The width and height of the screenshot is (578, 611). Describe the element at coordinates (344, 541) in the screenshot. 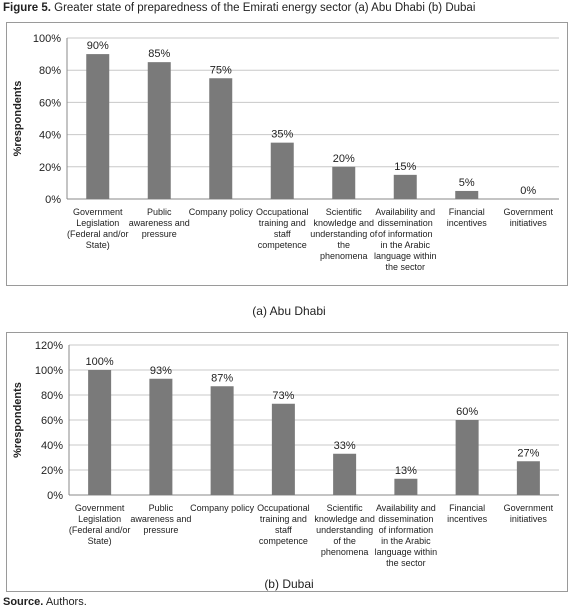

I see `x-tick-label-line: of the` at that location.